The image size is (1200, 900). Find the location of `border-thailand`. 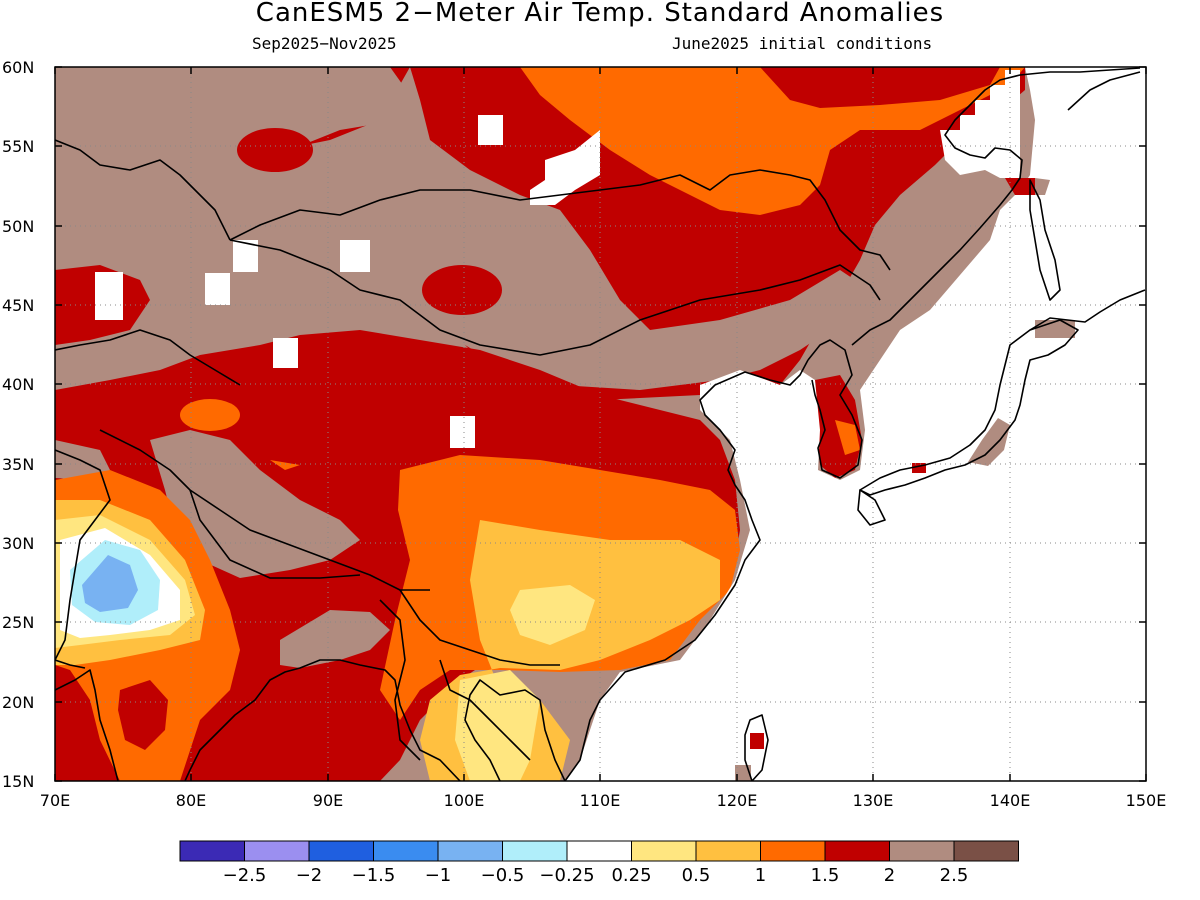

border-thailand is located at coordinates (485, 710).